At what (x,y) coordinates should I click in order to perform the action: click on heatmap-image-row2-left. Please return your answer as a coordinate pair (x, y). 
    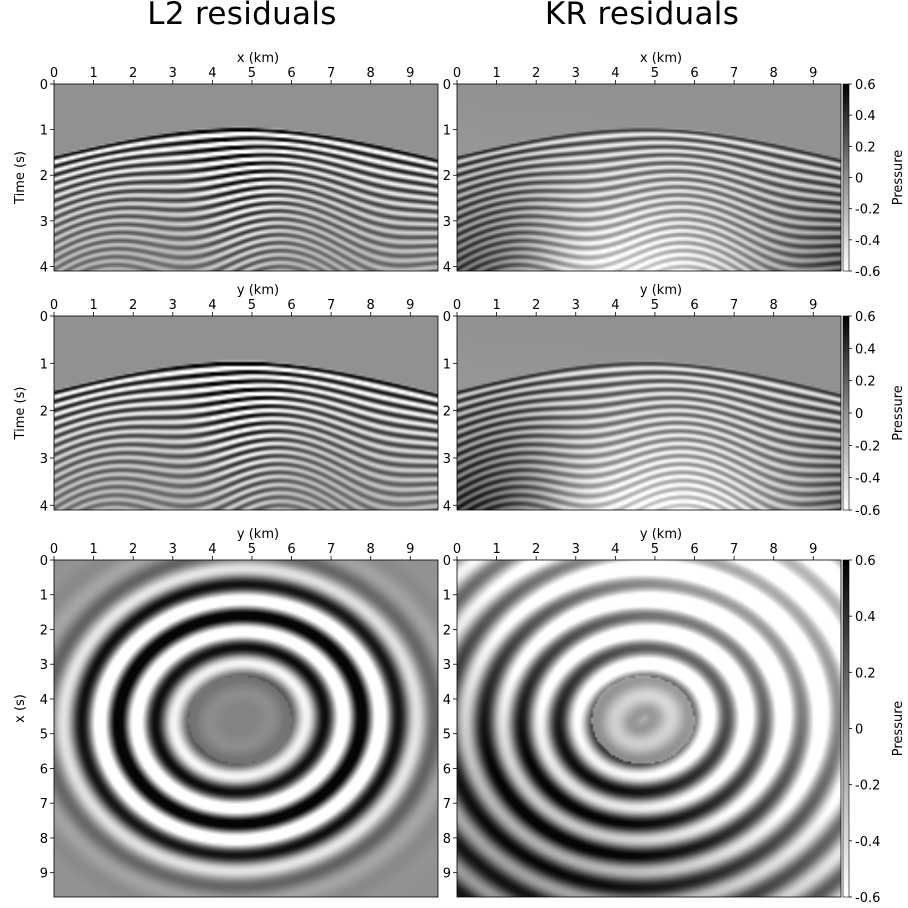
    Looking at the image, I should click on (246, 413).